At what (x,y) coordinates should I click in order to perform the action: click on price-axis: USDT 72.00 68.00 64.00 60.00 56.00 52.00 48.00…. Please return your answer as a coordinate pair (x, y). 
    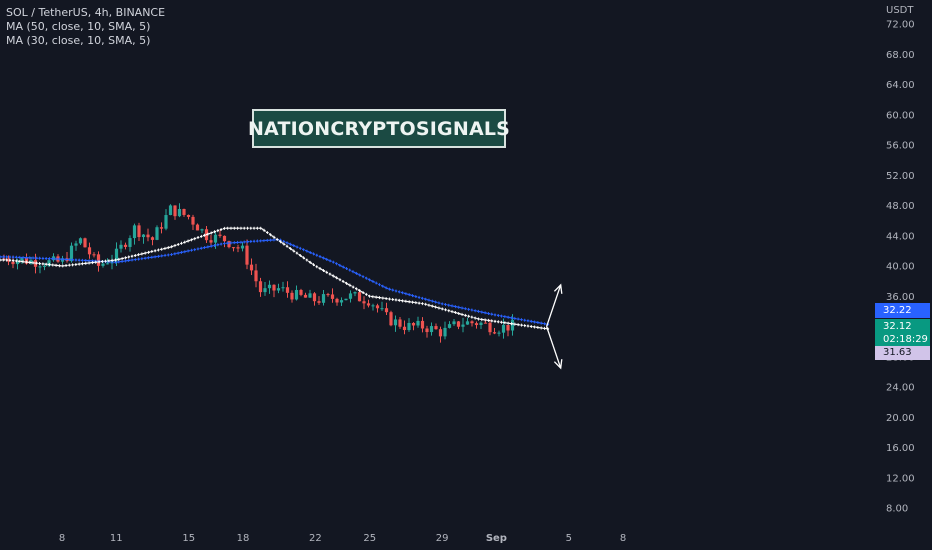
    Looking at the image, I should click on (900, 260).